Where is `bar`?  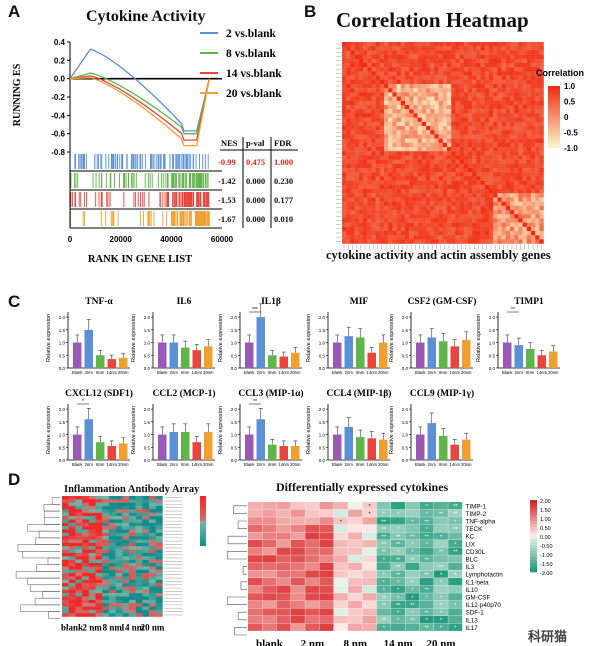
bar is located at coordinates (162, 447).